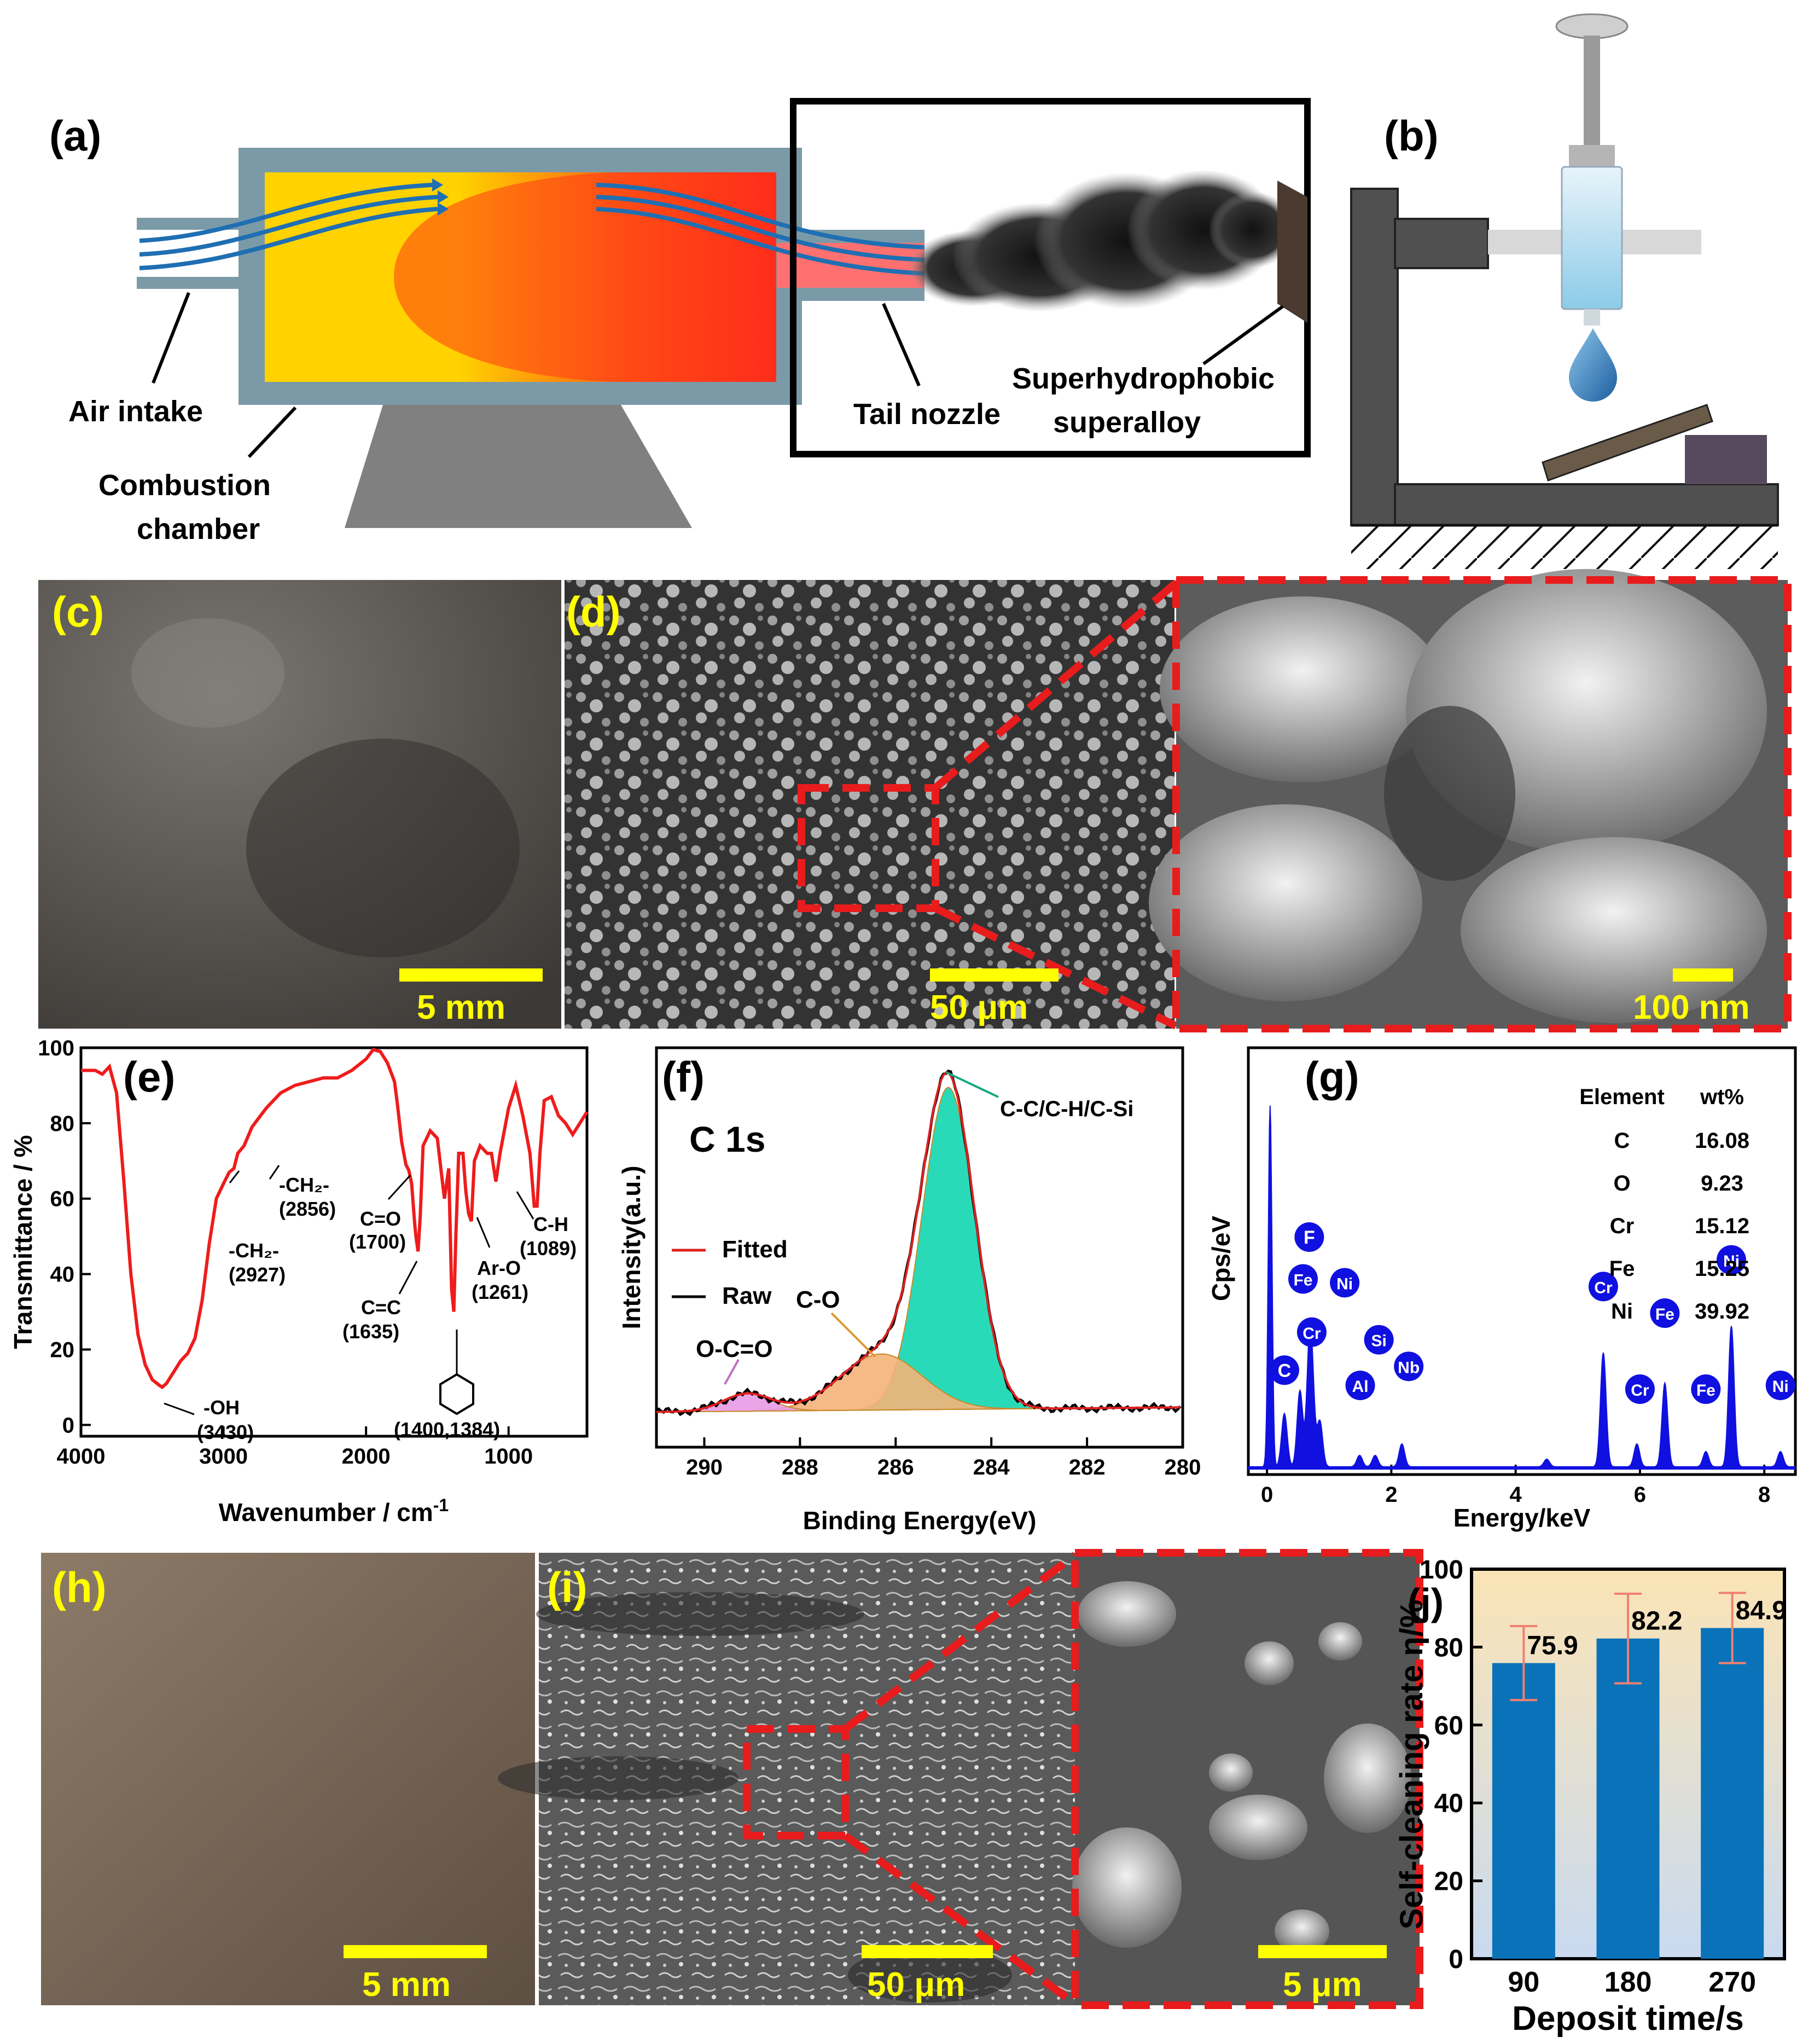 The width and height of the screenshot is (1820, 2043). Describe the element at coordinates (818, 1299) in the screenshot. I see `peak-label-co: C-O` at that location.